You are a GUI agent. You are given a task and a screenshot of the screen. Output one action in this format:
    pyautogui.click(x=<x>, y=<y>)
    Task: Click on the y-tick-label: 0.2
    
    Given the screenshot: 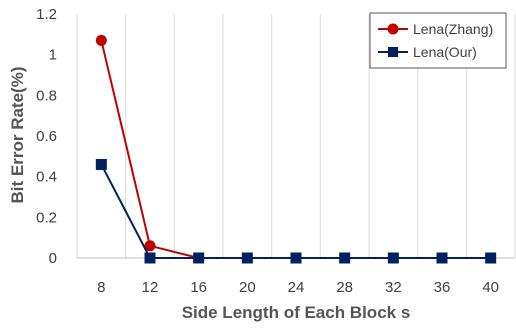 What is the action you would take?
    pyautogui.click(x=46, y=217)
    